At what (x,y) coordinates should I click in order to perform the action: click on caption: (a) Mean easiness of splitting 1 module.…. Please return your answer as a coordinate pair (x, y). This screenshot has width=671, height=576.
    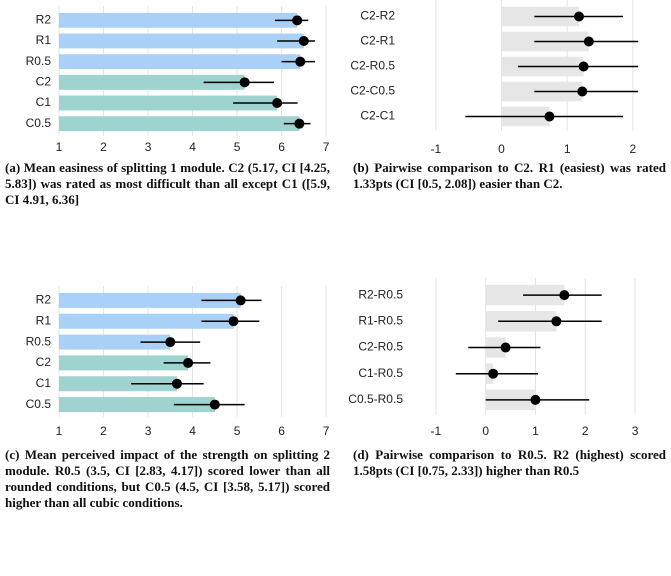
    Looking at the image, I should click on (167, 183).